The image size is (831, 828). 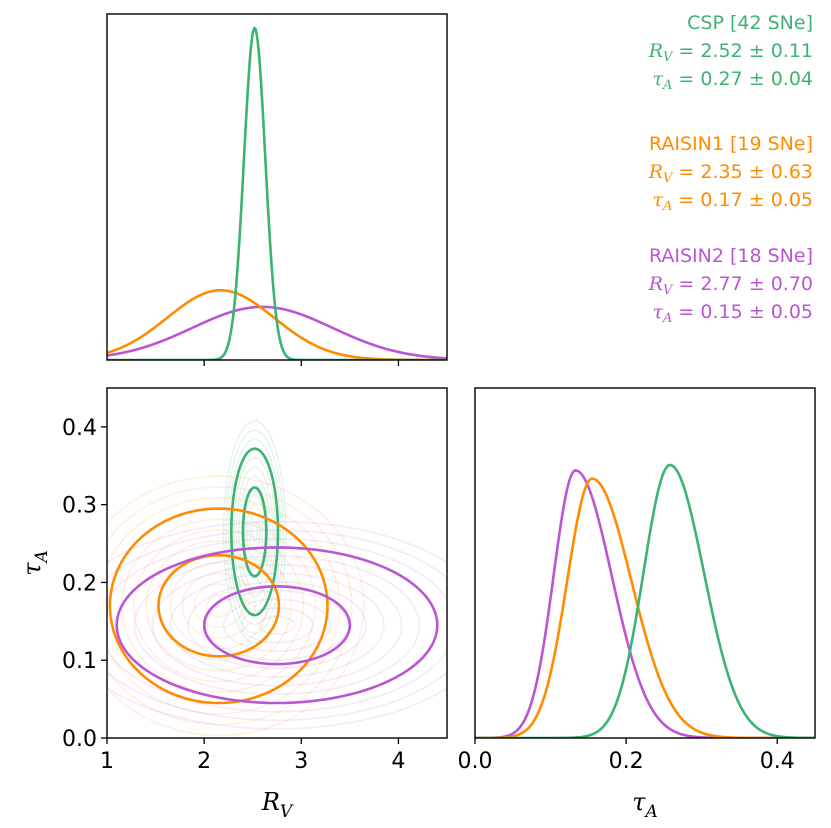 I want to click on joint-y-tick-label: 0.4, so click(x=79, y=428).